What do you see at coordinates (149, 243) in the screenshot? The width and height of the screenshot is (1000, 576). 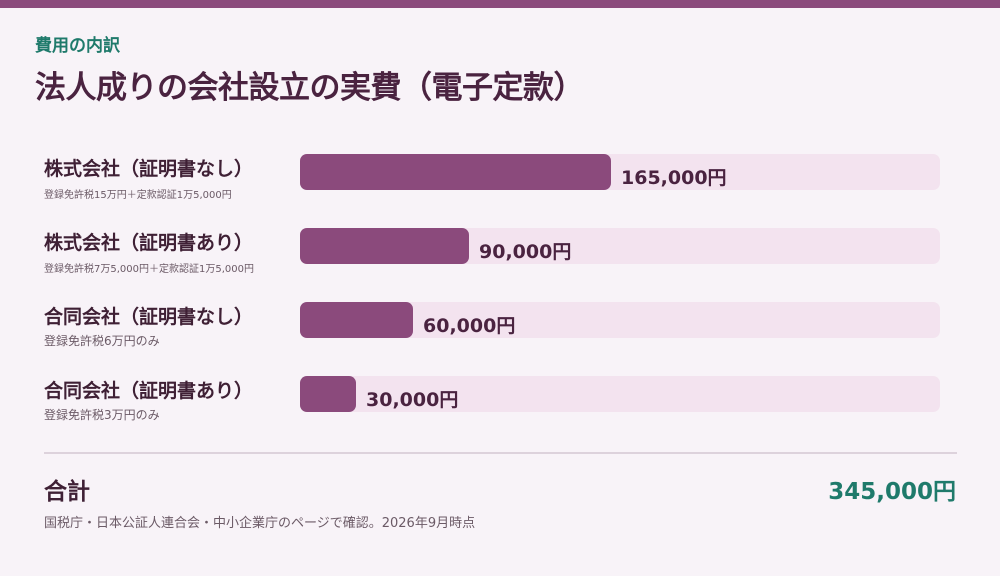 I see `category-label: 株式会社（証明書あり）` at bounding box center [149, 243].